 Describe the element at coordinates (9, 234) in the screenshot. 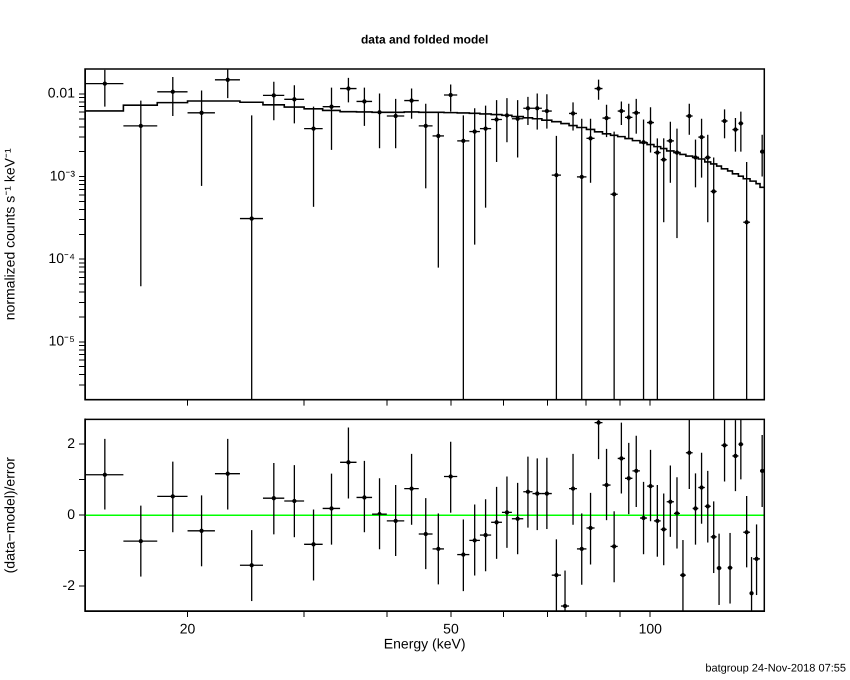

I see `y-axis-title: normalized counts s⁻¹ keV⁻¹` at that location.